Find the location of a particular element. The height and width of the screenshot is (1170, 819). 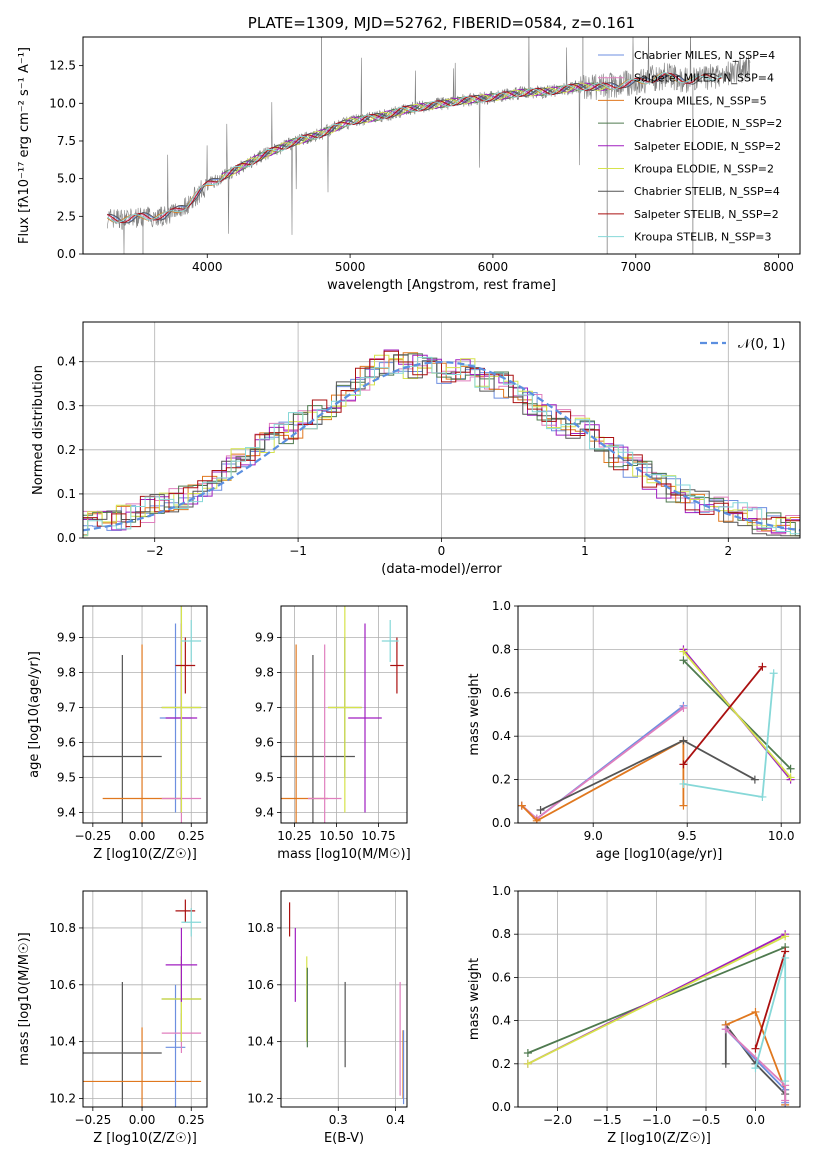

model-fit-kroupa_elodie is located at coordinates (414, 129).